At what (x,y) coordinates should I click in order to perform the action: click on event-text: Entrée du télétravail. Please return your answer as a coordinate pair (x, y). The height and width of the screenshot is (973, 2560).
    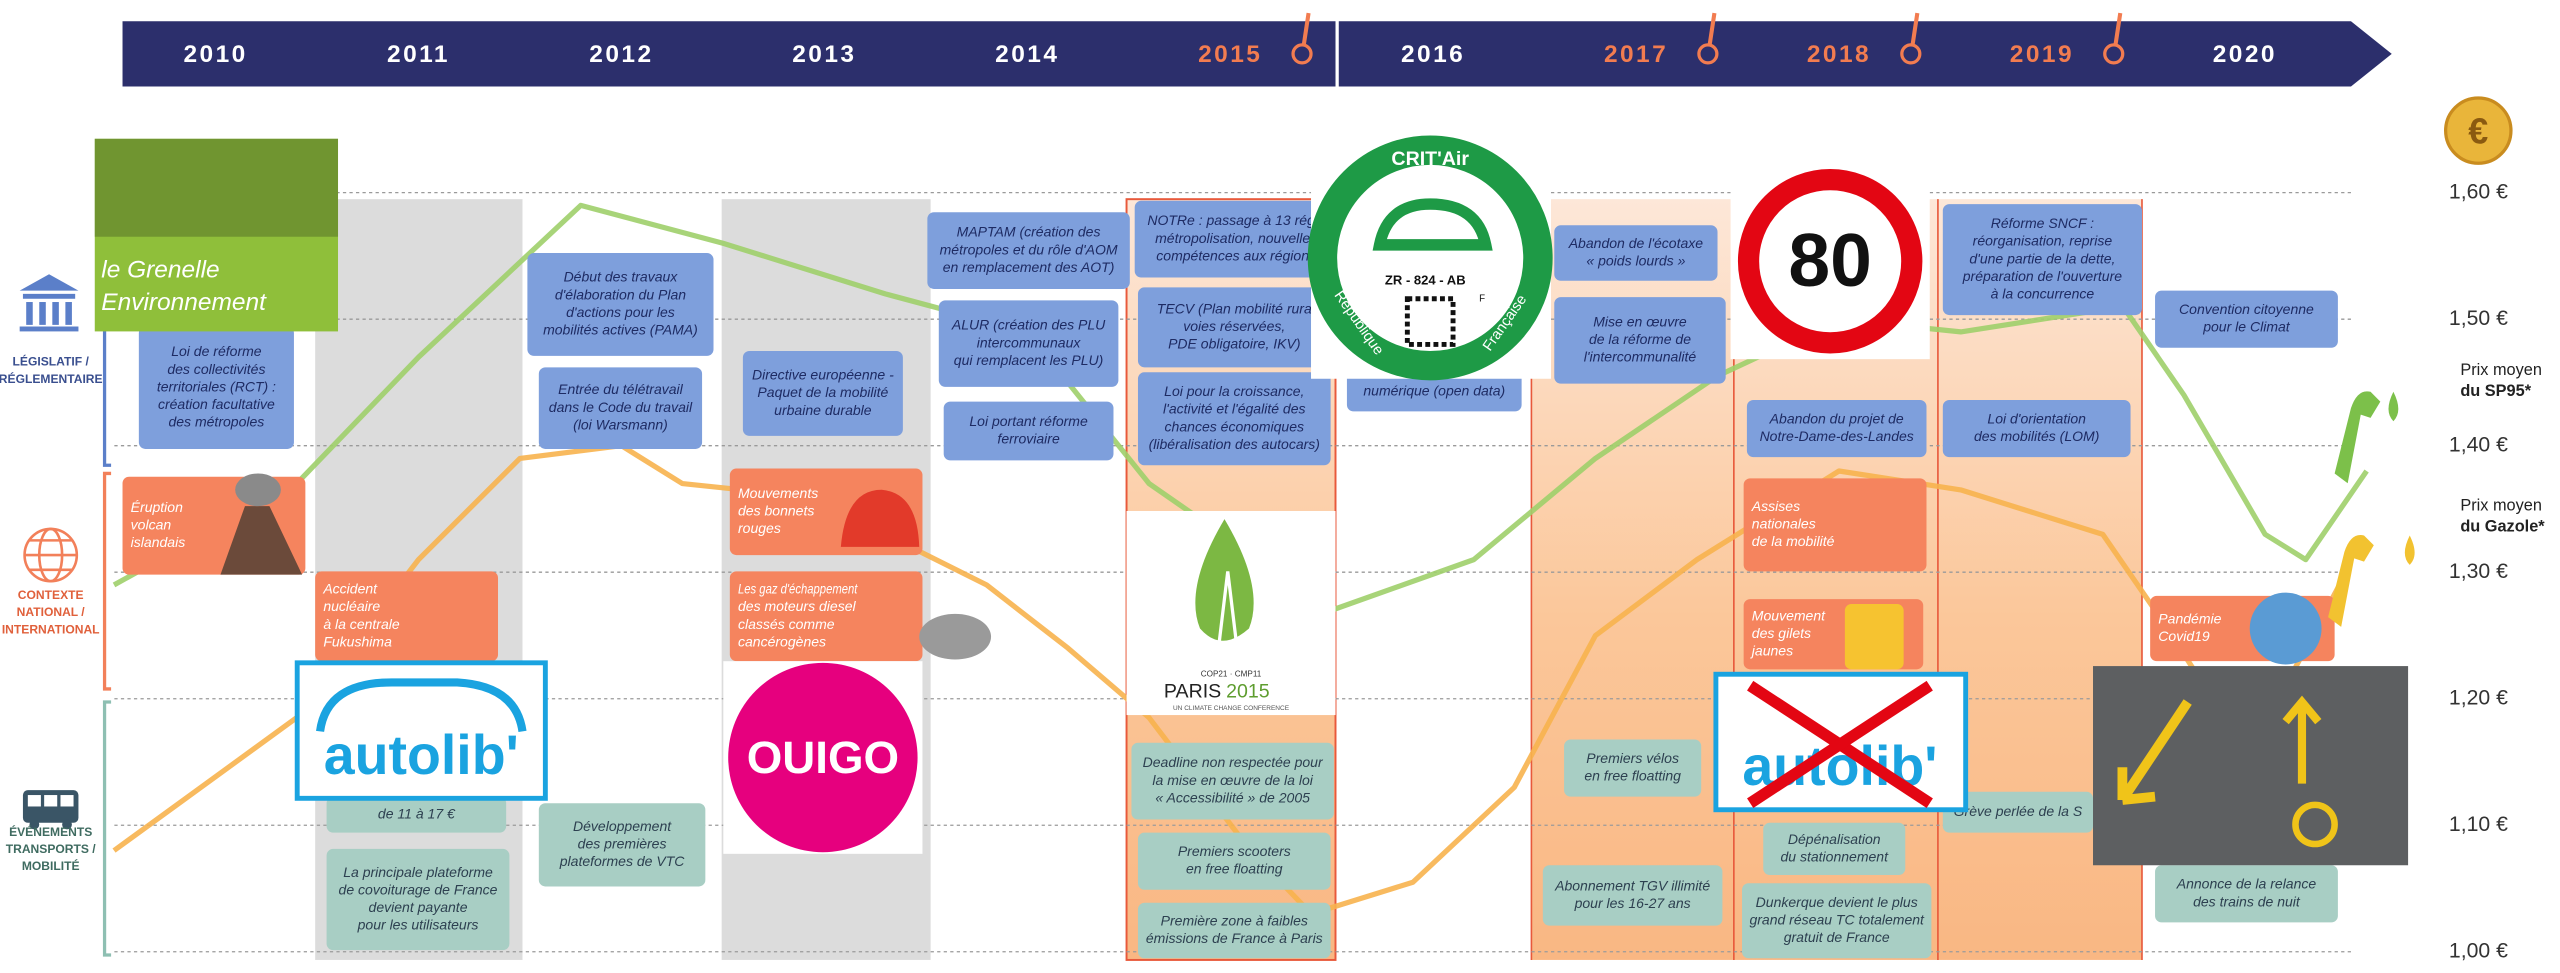
    Looking at the image, I should click on (621, 389).